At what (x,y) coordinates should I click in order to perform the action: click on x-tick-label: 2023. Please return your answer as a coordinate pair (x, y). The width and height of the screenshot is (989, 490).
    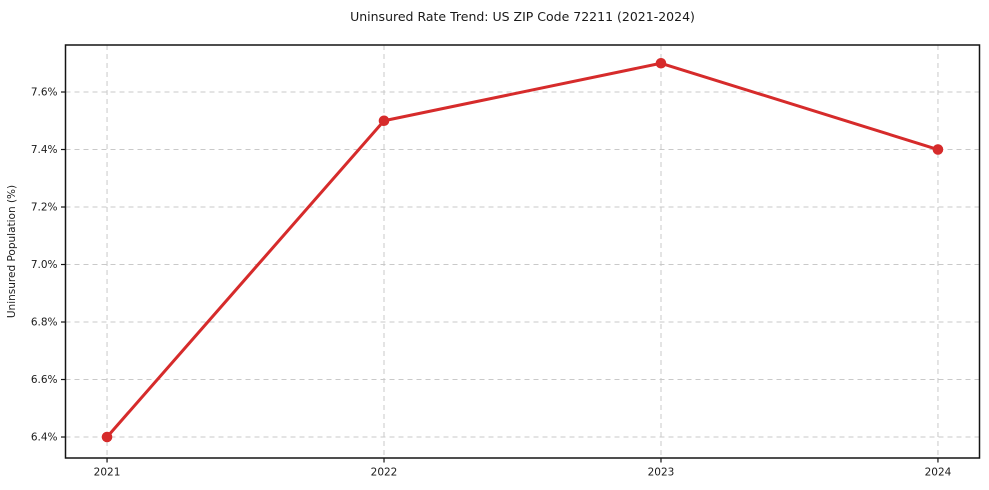
    Looking at the image, I should click on (661, 473).